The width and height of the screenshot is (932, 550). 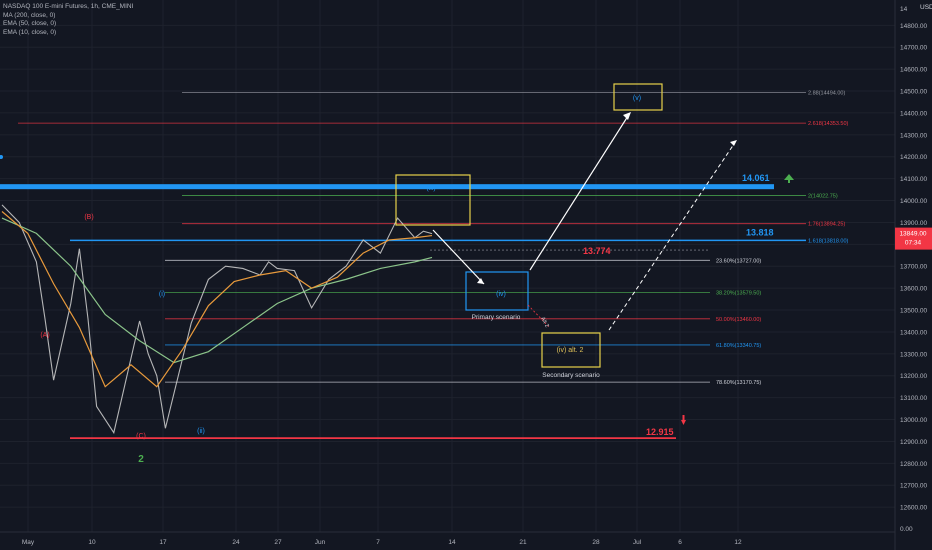 I want to click on x-tick-label: 27, so click(x=278, y=542).